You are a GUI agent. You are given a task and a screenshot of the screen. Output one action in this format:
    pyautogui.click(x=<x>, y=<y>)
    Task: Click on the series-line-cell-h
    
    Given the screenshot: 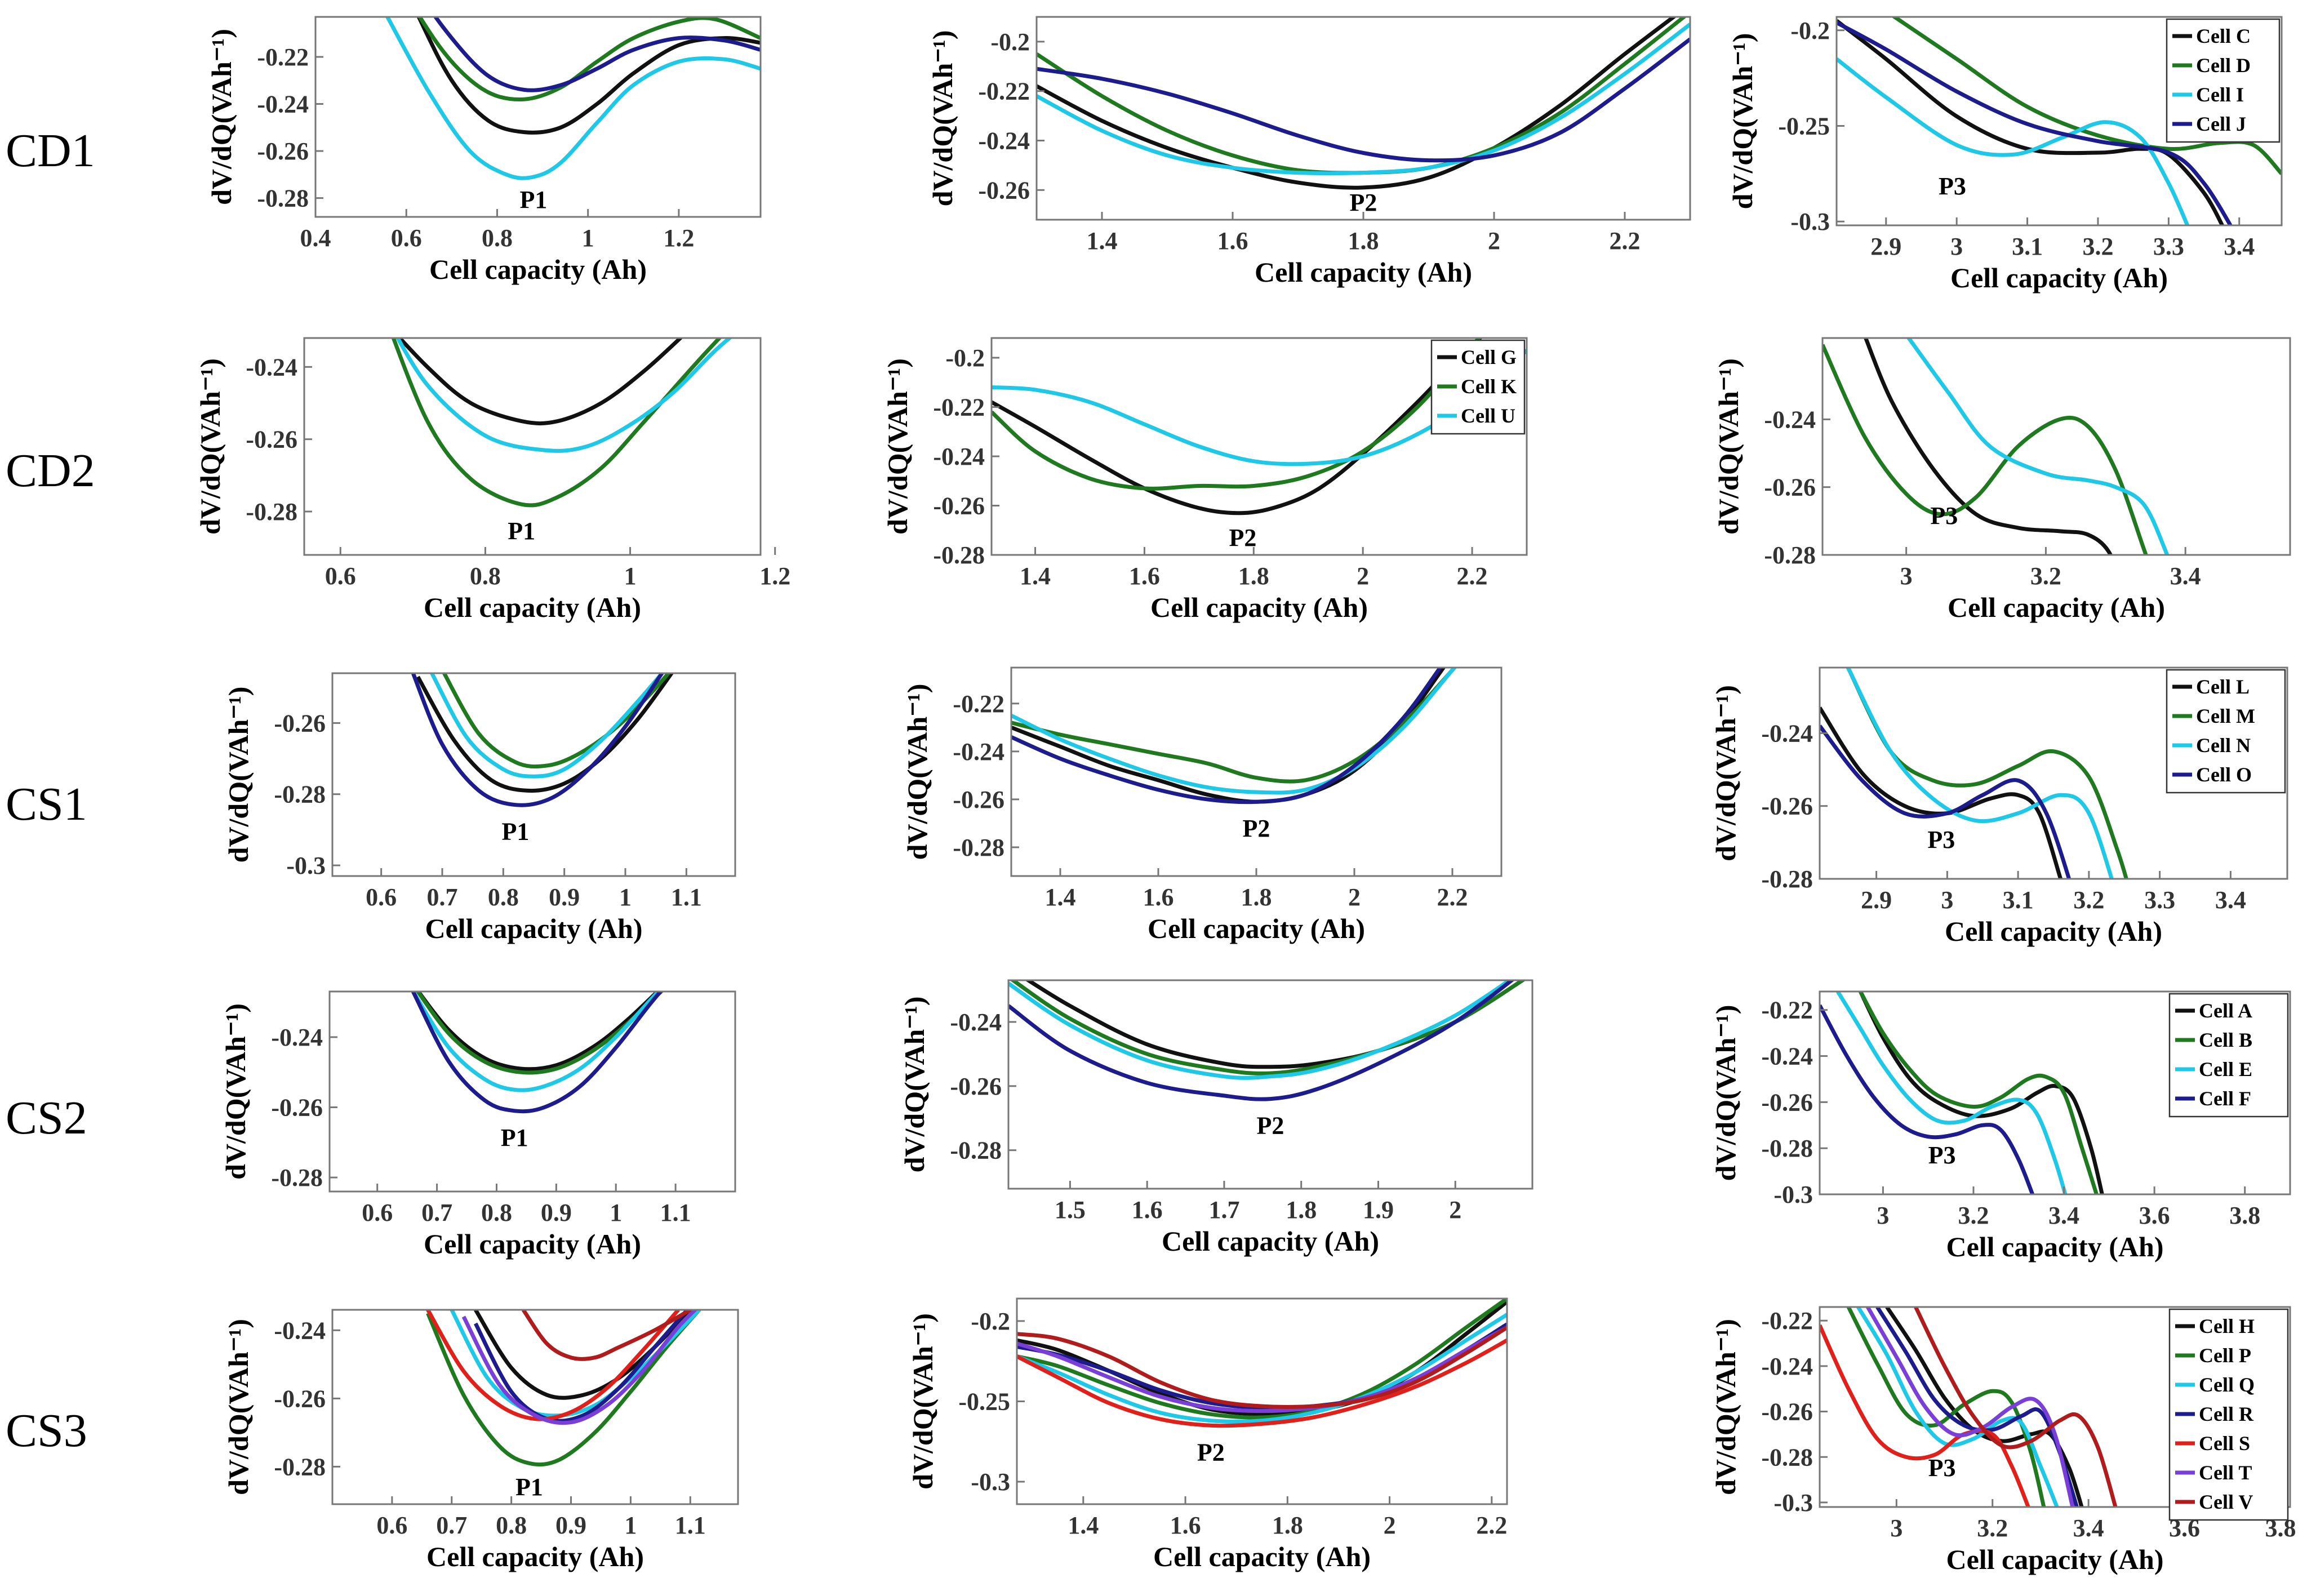 What is the action you would take?
    pyautogui.click(x=1984, y=1407)
    